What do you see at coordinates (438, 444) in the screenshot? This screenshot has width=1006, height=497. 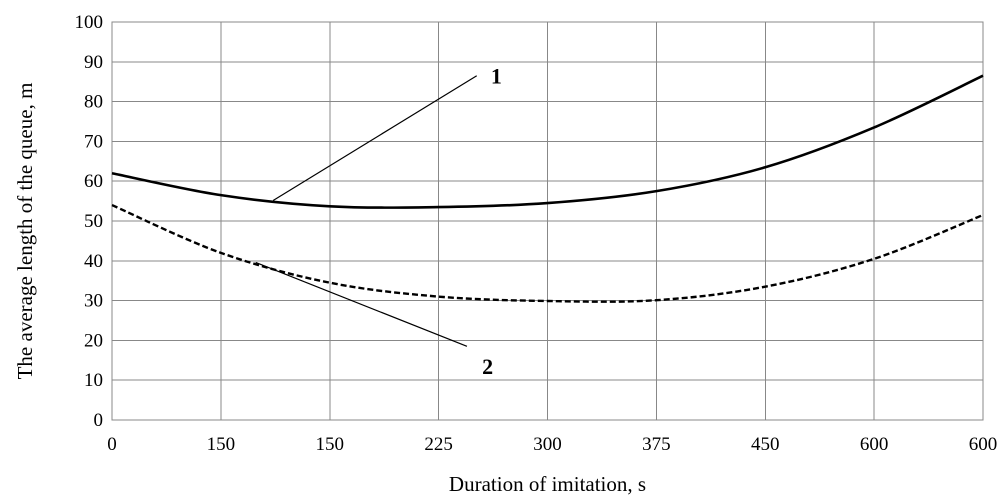 I see `x-tick-label: 225` at bounding box center [438, 444].